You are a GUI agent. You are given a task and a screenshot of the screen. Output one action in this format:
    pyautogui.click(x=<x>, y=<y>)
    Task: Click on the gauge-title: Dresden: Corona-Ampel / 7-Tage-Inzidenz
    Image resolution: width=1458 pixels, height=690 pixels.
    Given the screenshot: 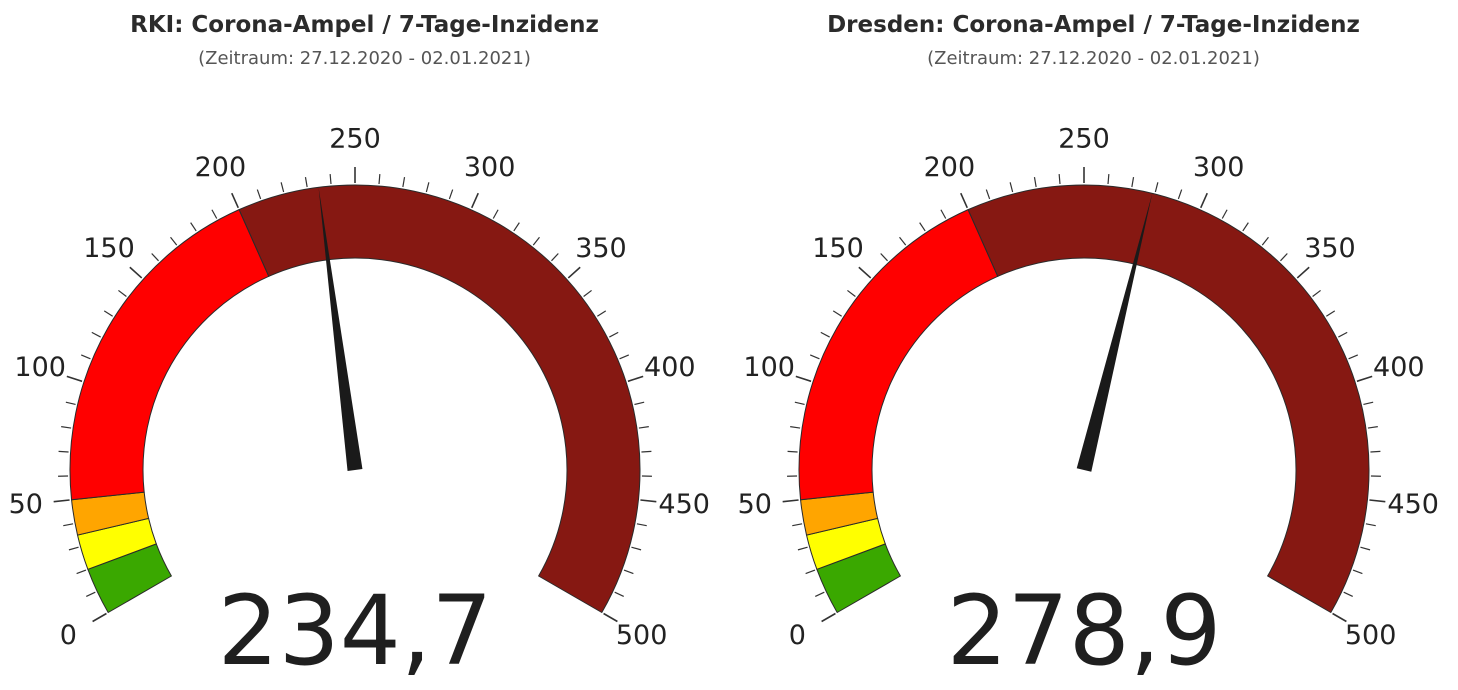 What is the action you would take?
    pyautogui.click(x=1093, y=25)
    